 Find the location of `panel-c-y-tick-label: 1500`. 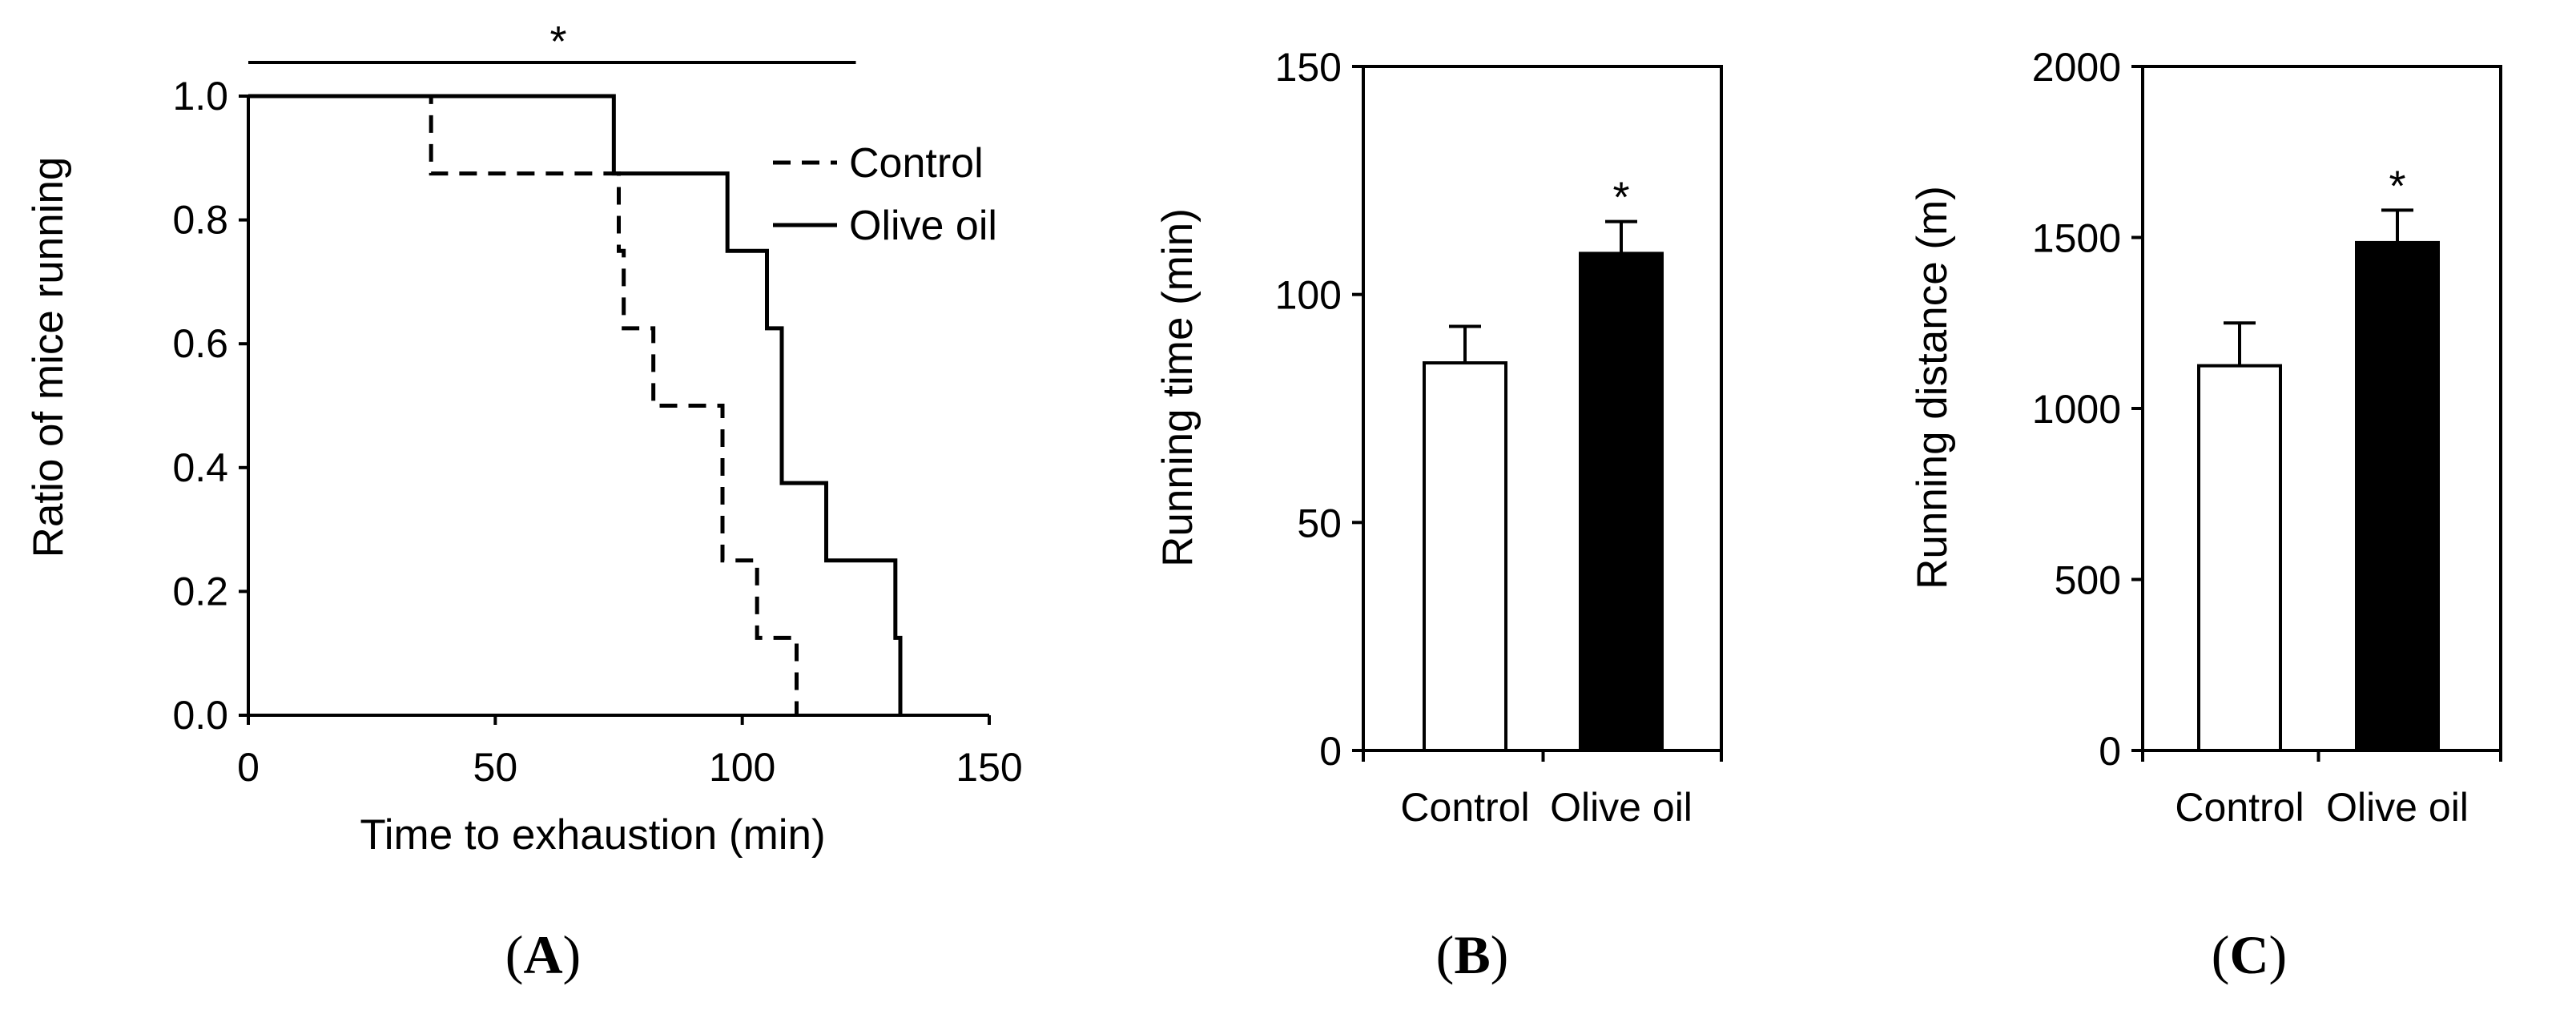

panel-c-y-tick-label: 1500 is located at coordinates (2076, 239).